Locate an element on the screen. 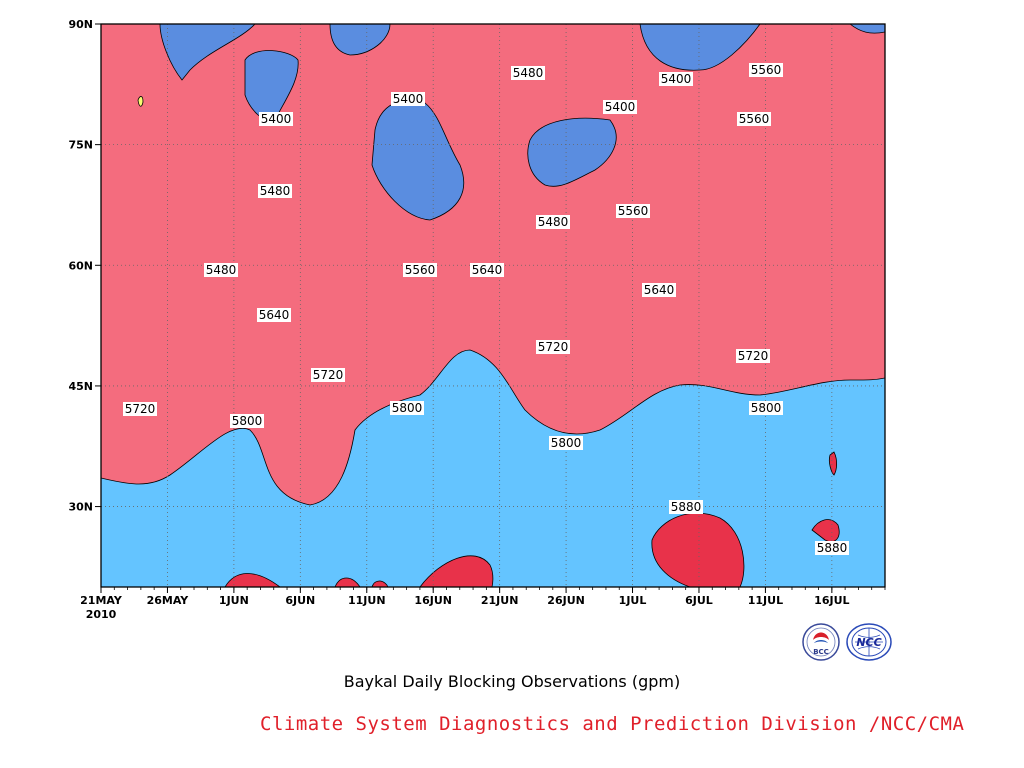  y-axis: 90N 75N 60N 45N 30N is located at coordinates (84, 266).